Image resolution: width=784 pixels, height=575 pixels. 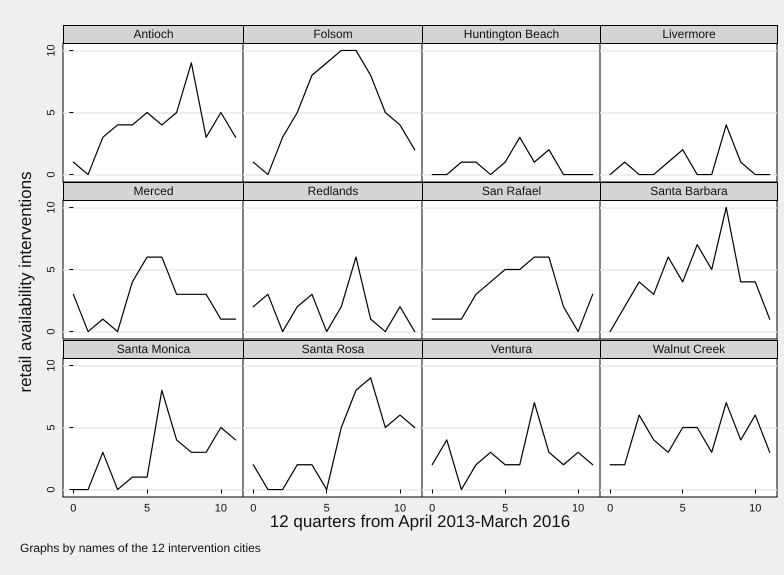 What do you see at coordinates (420, 522) in the screenshot?
I see `x-axis-title: 12 quarters from April 2013-March 2016` at bounding box center [420, 522].